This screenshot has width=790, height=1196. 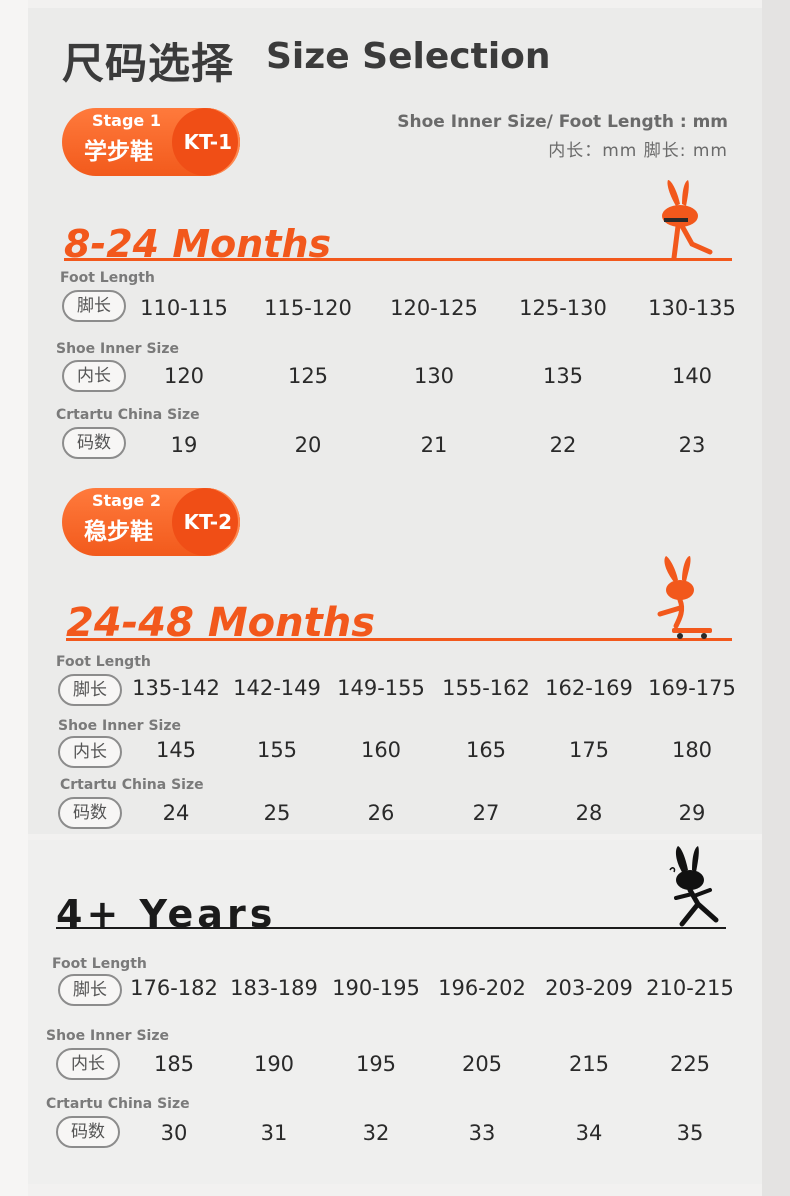 What do you see at coordinates (274, 1133) in the screenshot?
I see `china-size-value: 31` at bounding box center [274, 1133].